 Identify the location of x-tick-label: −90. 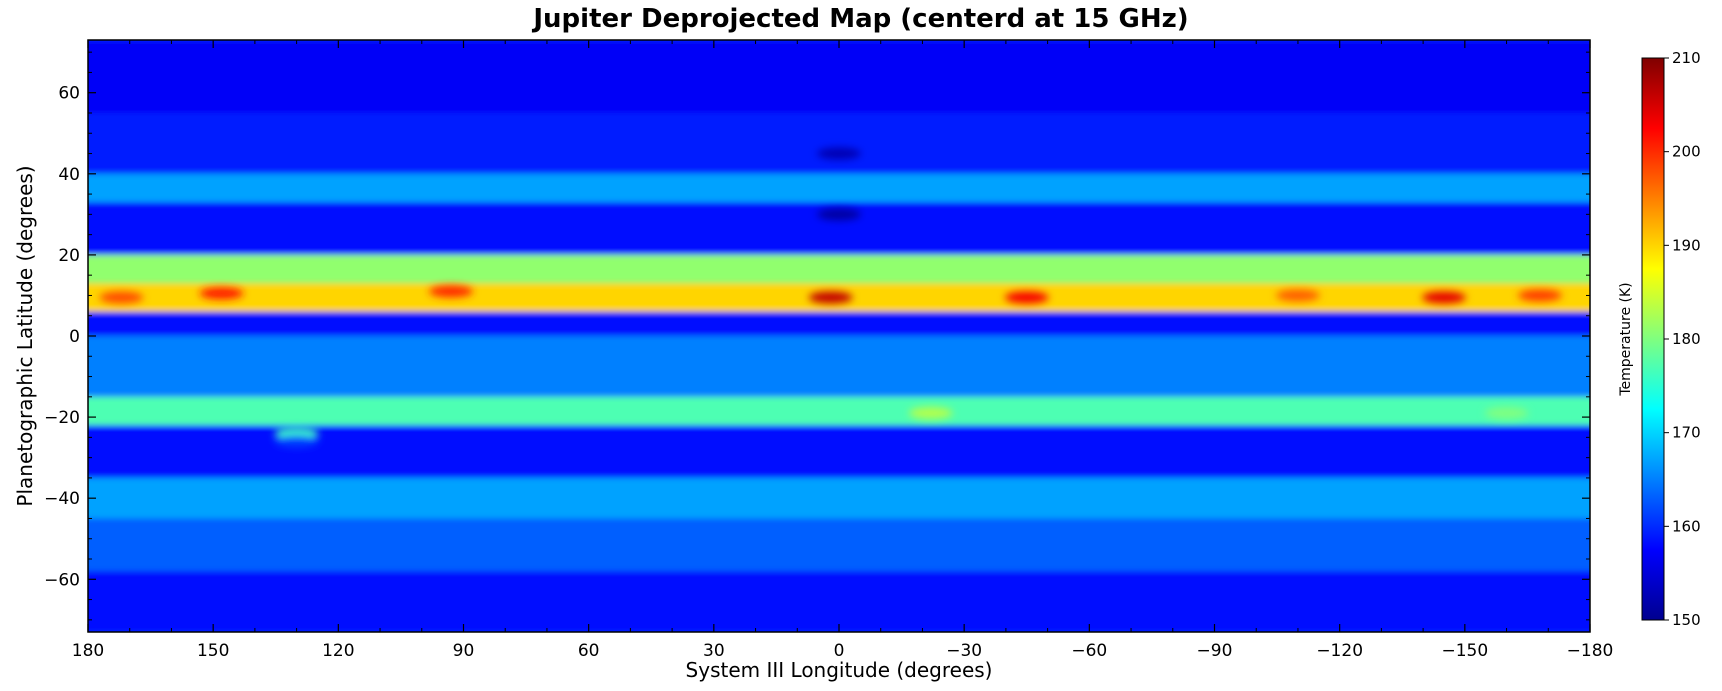
(1215, 651).